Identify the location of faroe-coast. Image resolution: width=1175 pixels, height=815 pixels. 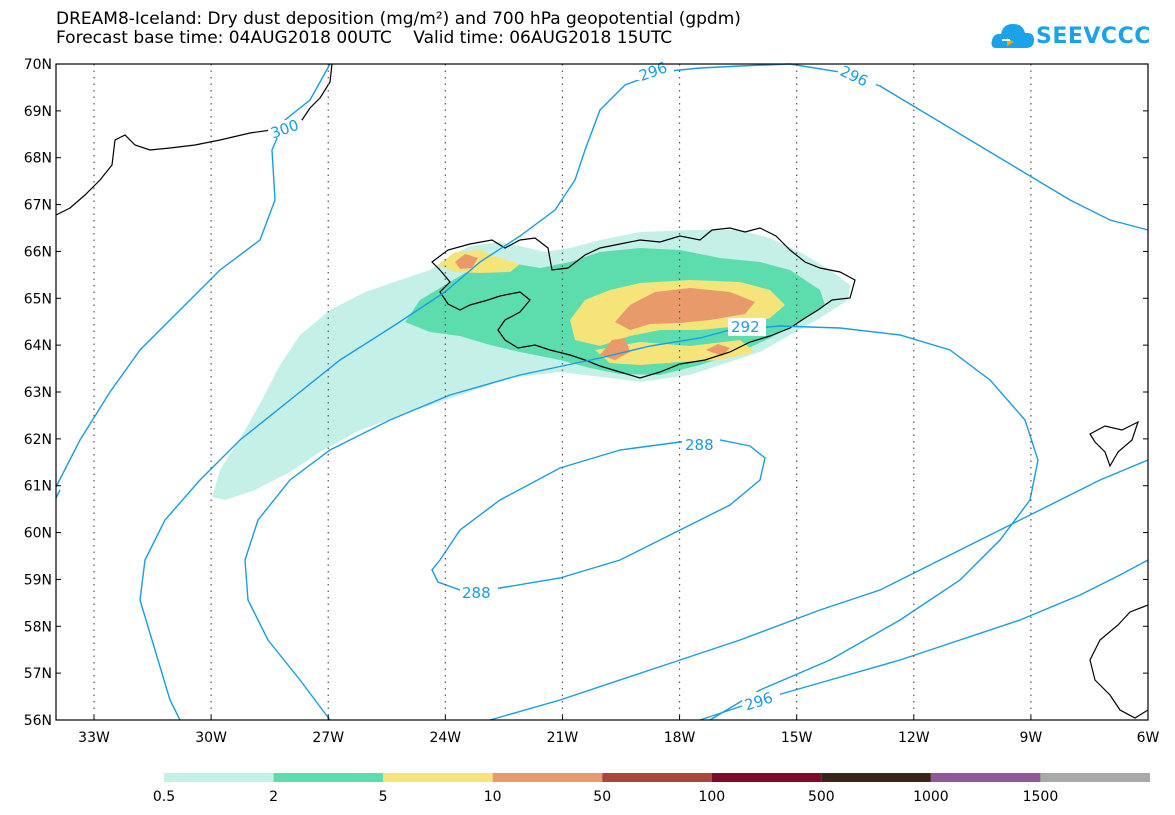
(1114, 444).